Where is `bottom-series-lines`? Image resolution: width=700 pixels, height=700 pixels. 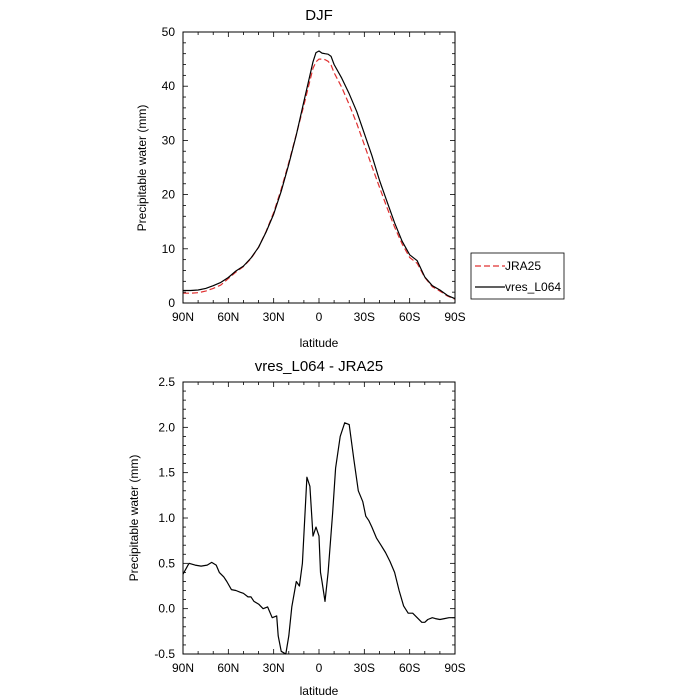
bottom-series-lines is located at coordinates (318, 538).